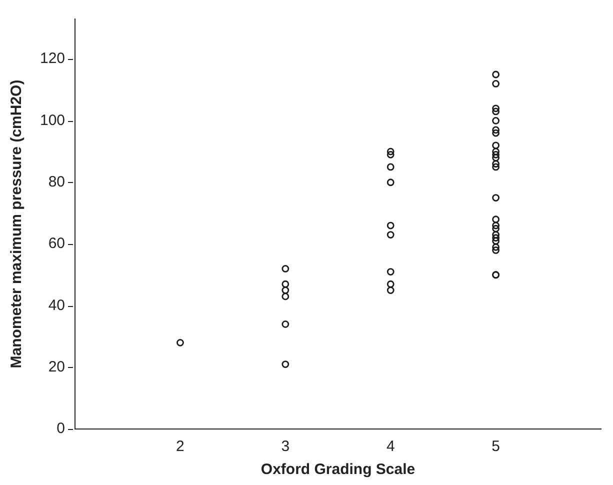 The width and height of the screenshot is (613, 485). Describe the element at coordinates (496, 447) in the screenshot. I see `x-tick-label: 5` at that location.